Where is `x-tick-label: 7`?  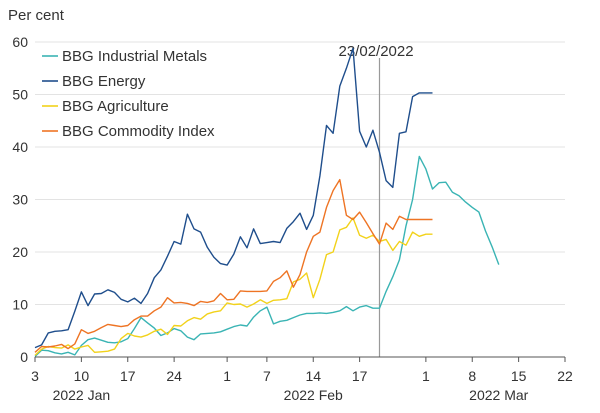 x-tick-label: 7 is located at coordinates (267, 376).